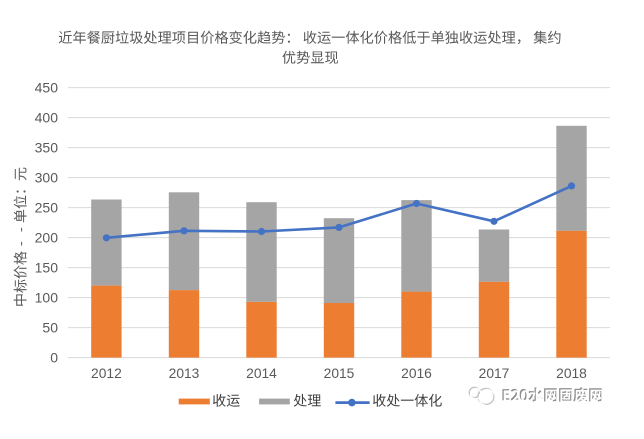 The image size is (644, 439). Describe the element at coordinates (494, 373) in the screenshot. I see `svg-text: 2017` at that location.